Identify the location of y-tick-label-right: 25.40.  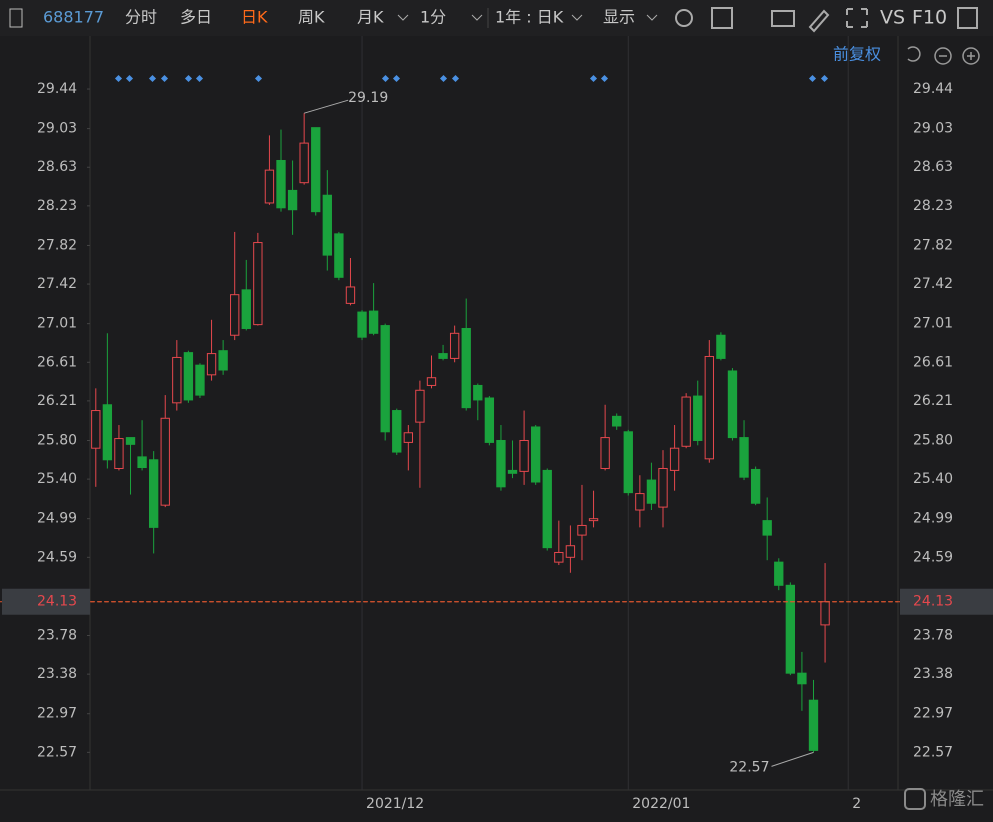
(933, 479).